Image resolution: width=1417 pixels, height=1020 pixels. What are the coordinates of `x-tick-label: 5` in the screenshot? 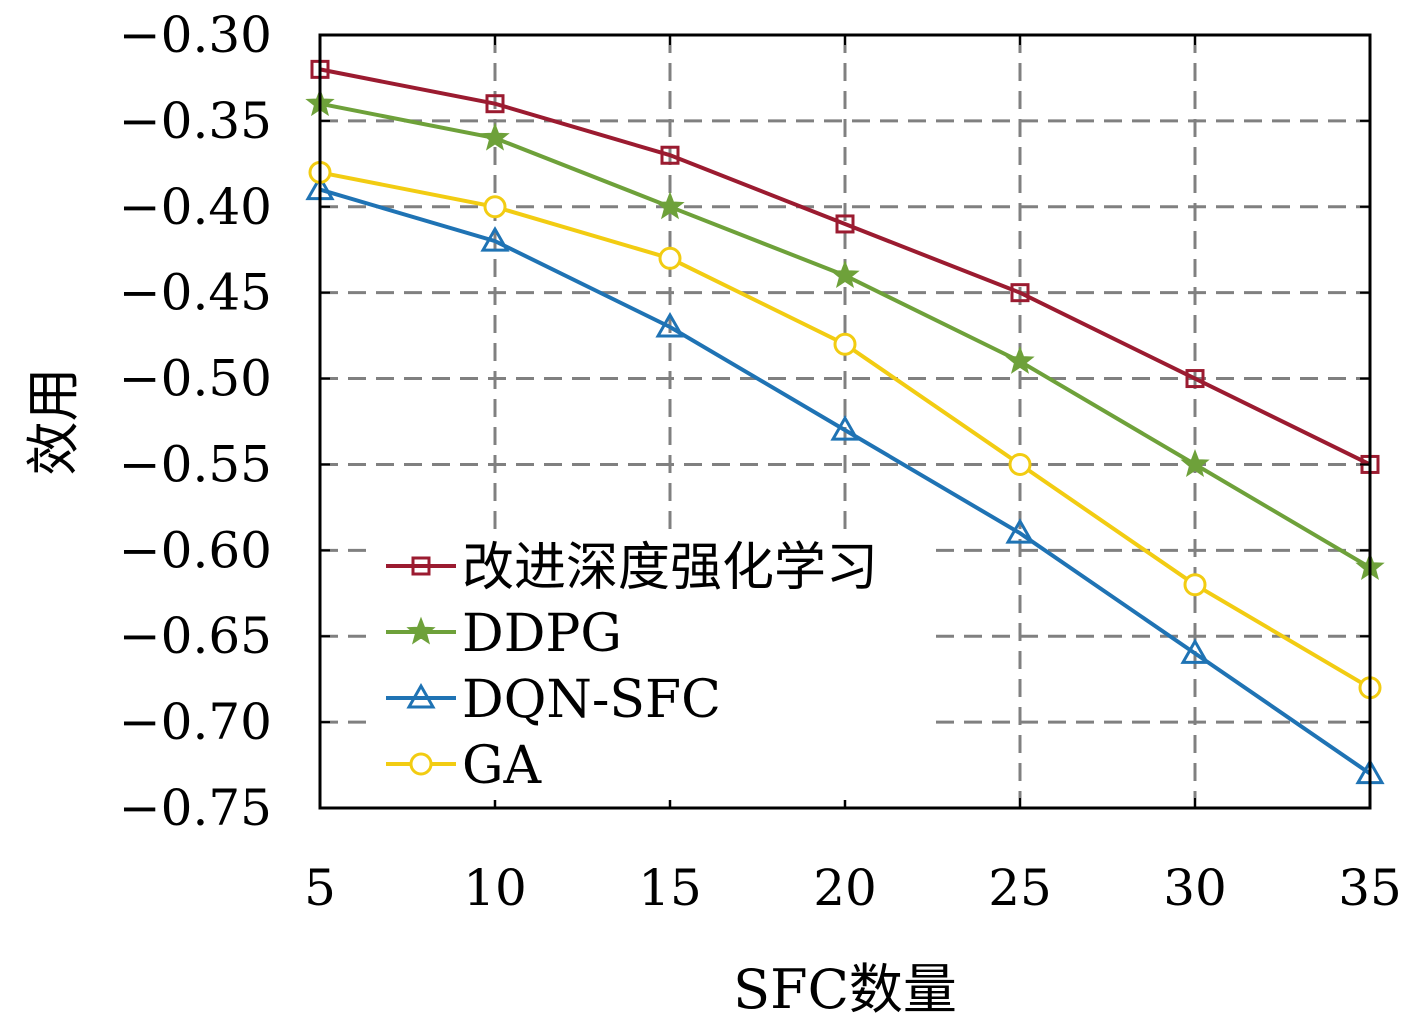 It's located at (320, 888).